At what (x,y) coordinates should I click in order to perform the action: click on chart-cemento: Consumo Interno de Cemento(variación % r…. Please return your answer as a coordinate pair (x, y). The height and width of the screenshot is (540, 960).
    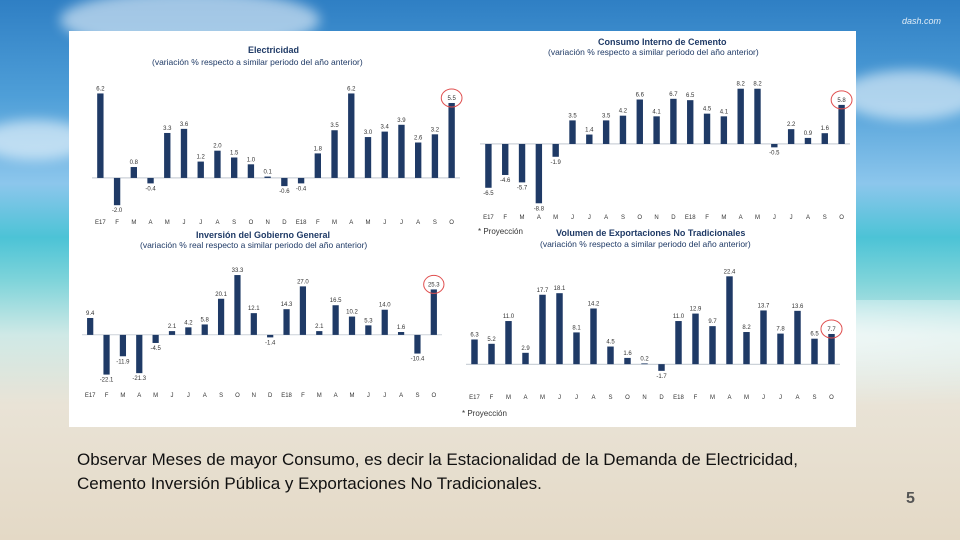
    Looking at the image, I should click on (665, 136).